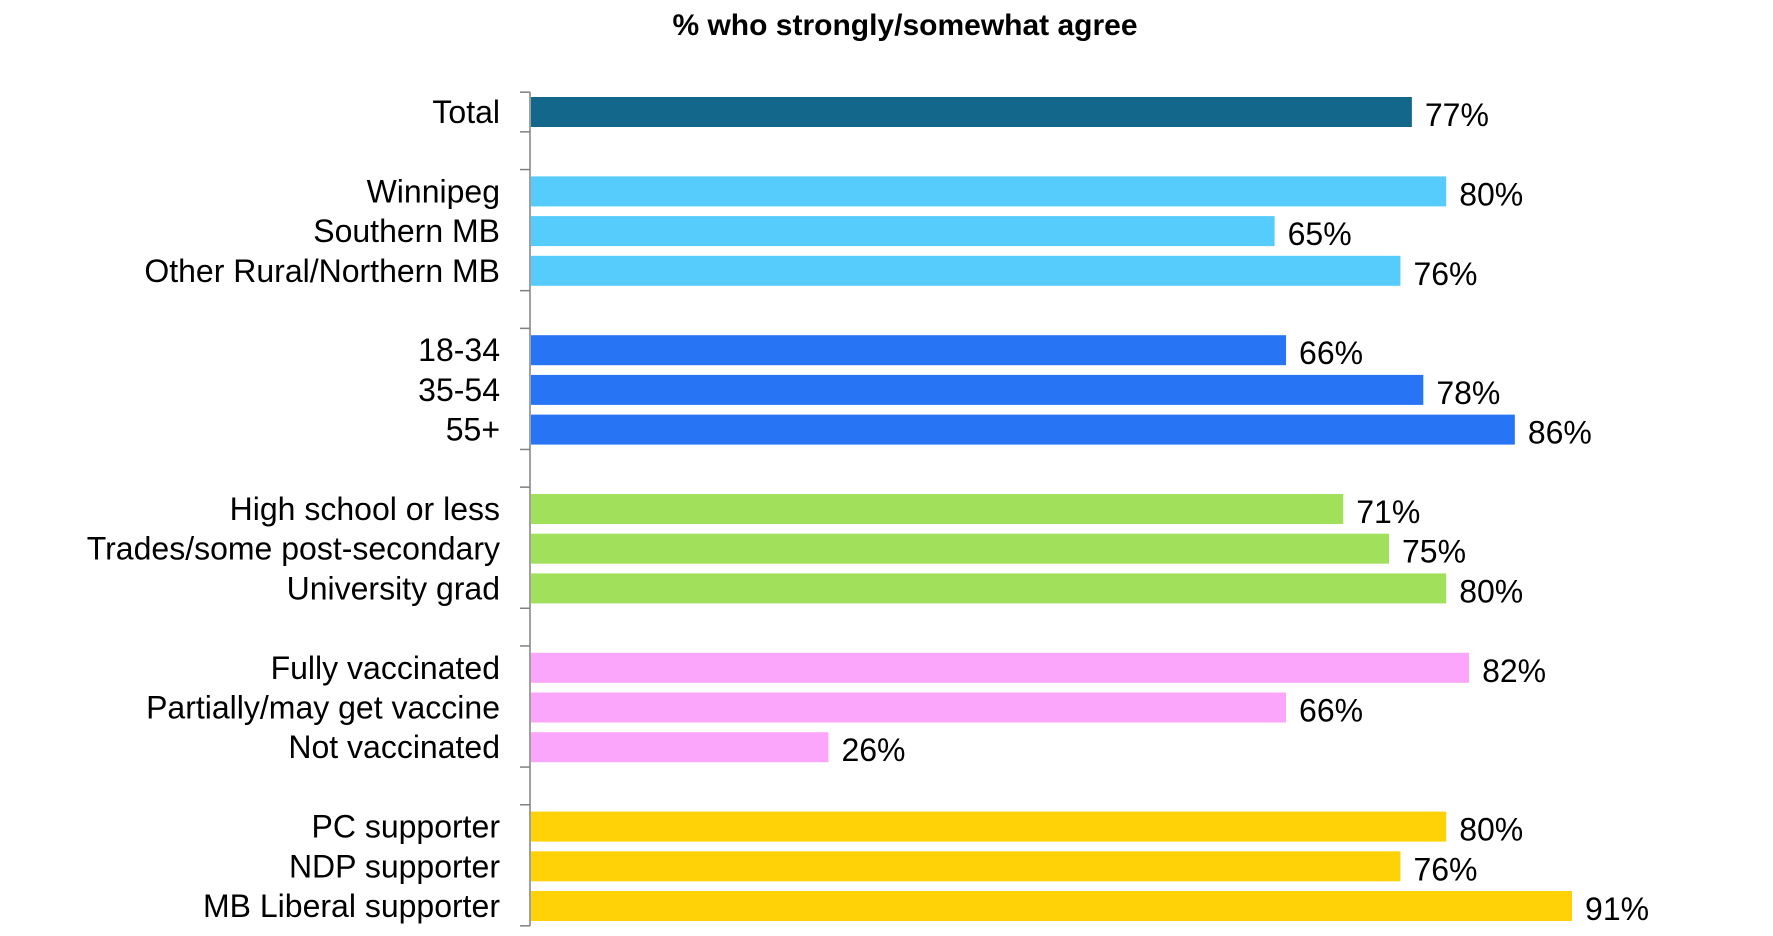  What do you see at coordinates (459, 350) in the screenshot?
I see `category-label: 18-34` at bounding box center [459, 350].